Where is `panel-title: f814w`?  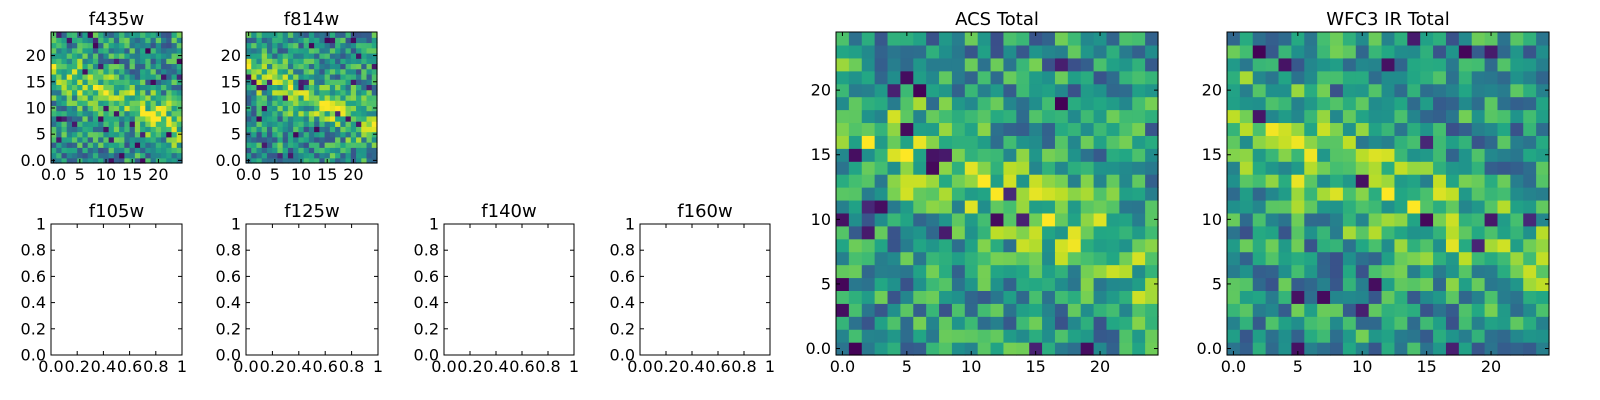
panel-title: f814w is located at coordinates (311, 19).